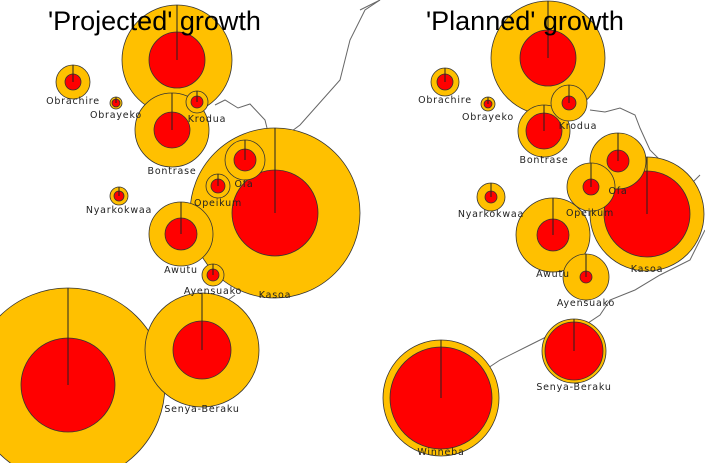 The image size is (705, 463). What do you see at coordinates (440, 452) in the screenshot?
I see `place-label: Winneba` at bounding box center [440, 452].